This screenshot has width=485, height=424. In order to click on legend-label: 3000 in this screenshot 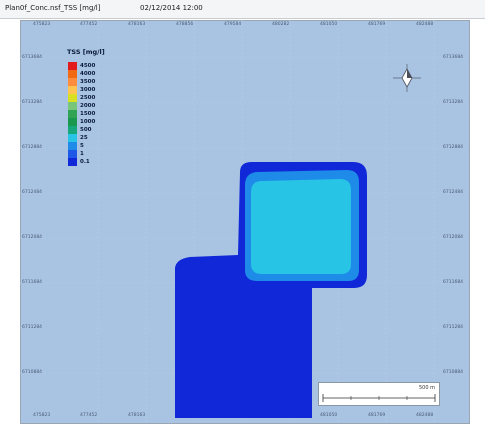, I will do `click(88, 90)`.